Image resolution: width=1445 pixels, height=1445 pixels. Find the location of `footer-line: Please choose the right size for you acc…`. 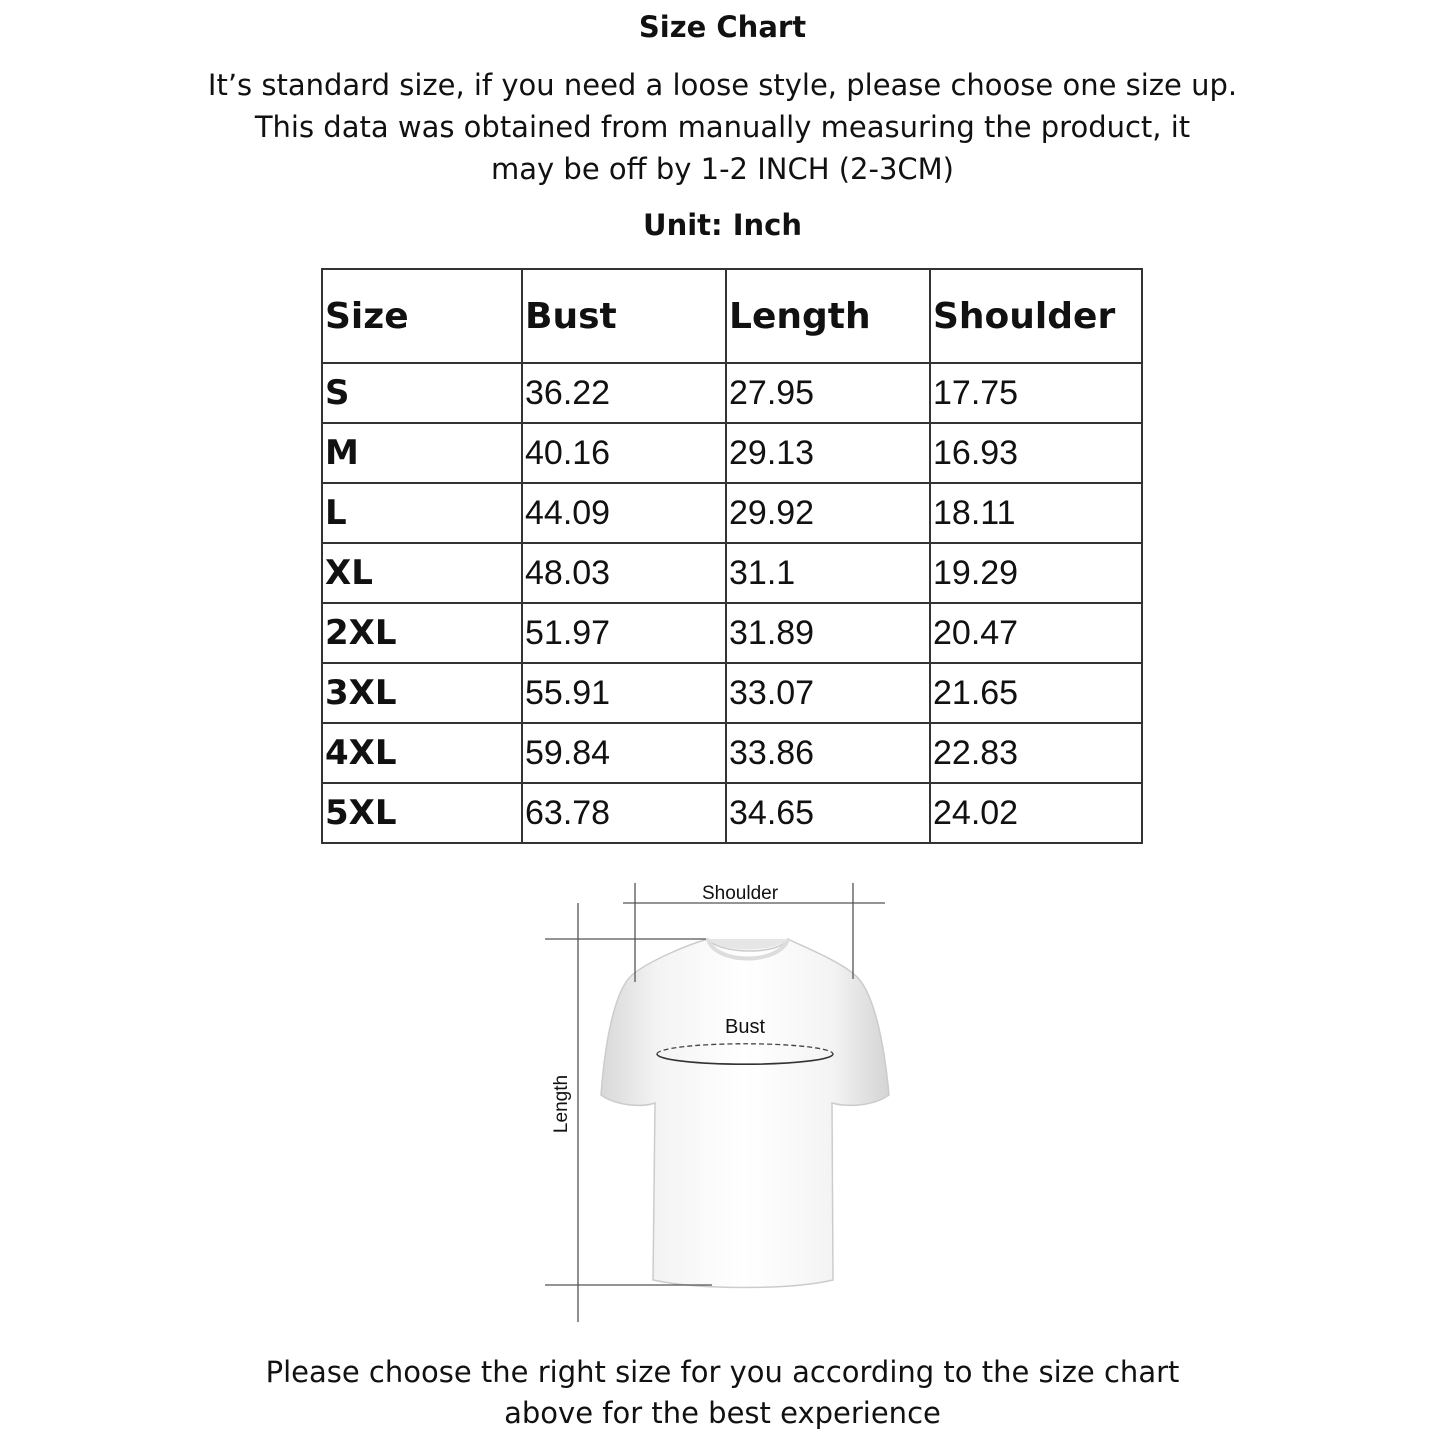

footer-line: Please choose the right size for you acc… is located at coordinates (722, 1372).